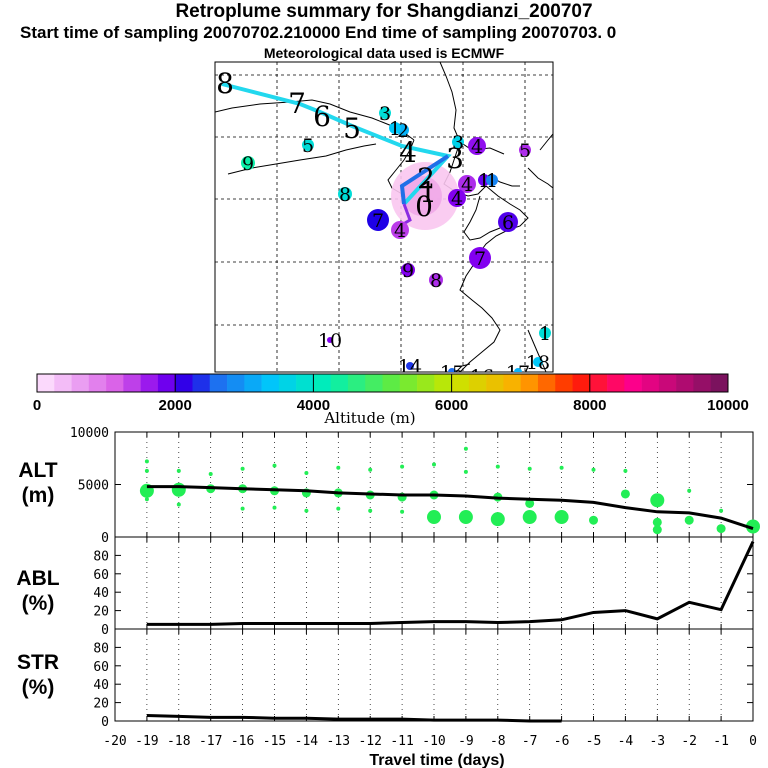  What do you see at coordinates (101, 685) in the screenshot?
I see `y-tick-label: 40` at bounding box center [101, 685].